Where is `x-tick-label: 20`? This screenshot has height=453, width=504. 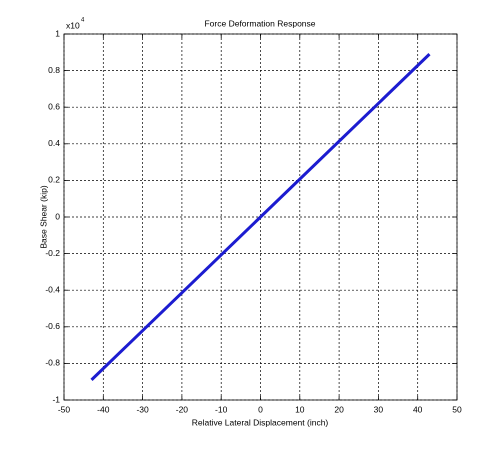 x-tick-label: 20 is located at coordinates (339, 409).